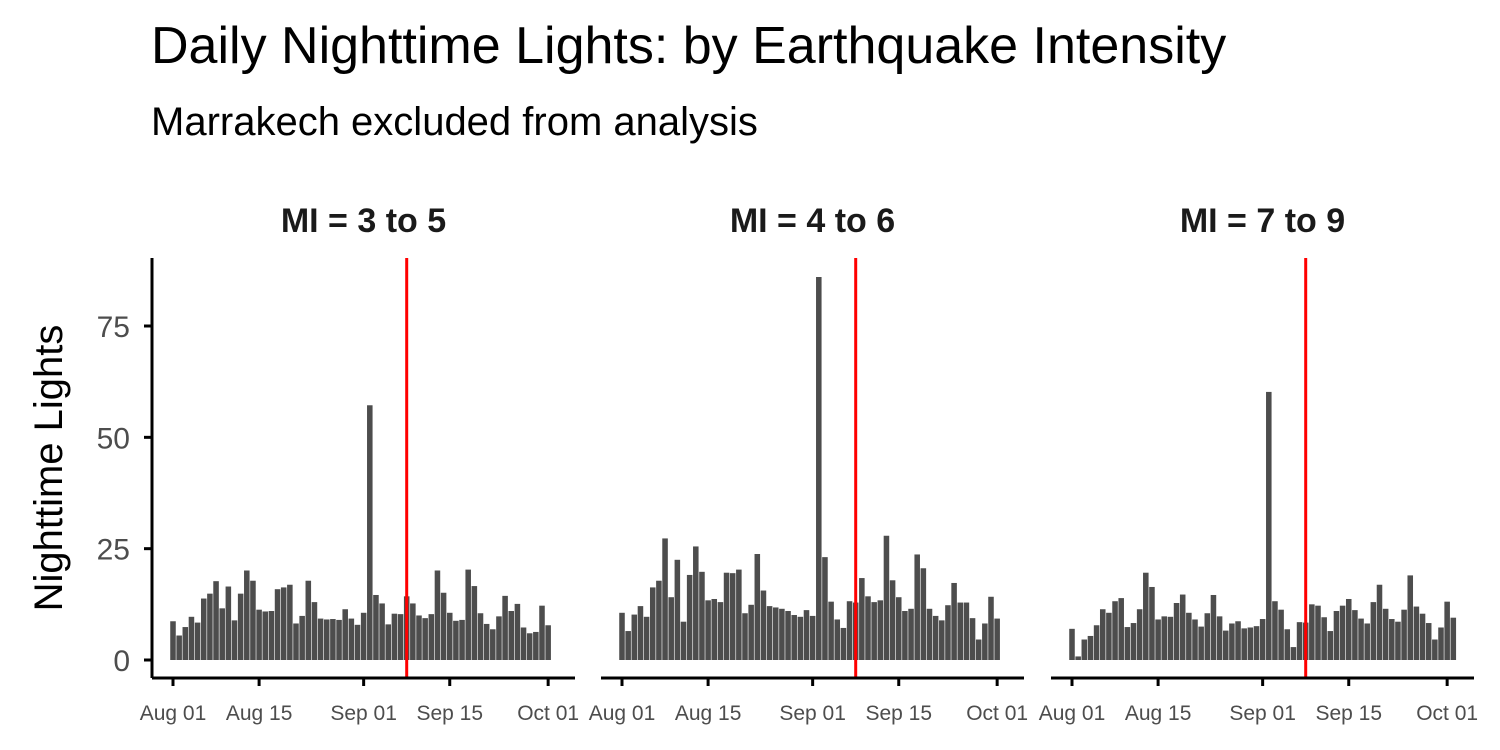 Image resolution: width=1500 pixels, height=750 pixels. Describe the element at coordinates (121, 661) in the screenshot. I see `y-tick-label: 0` at that location.